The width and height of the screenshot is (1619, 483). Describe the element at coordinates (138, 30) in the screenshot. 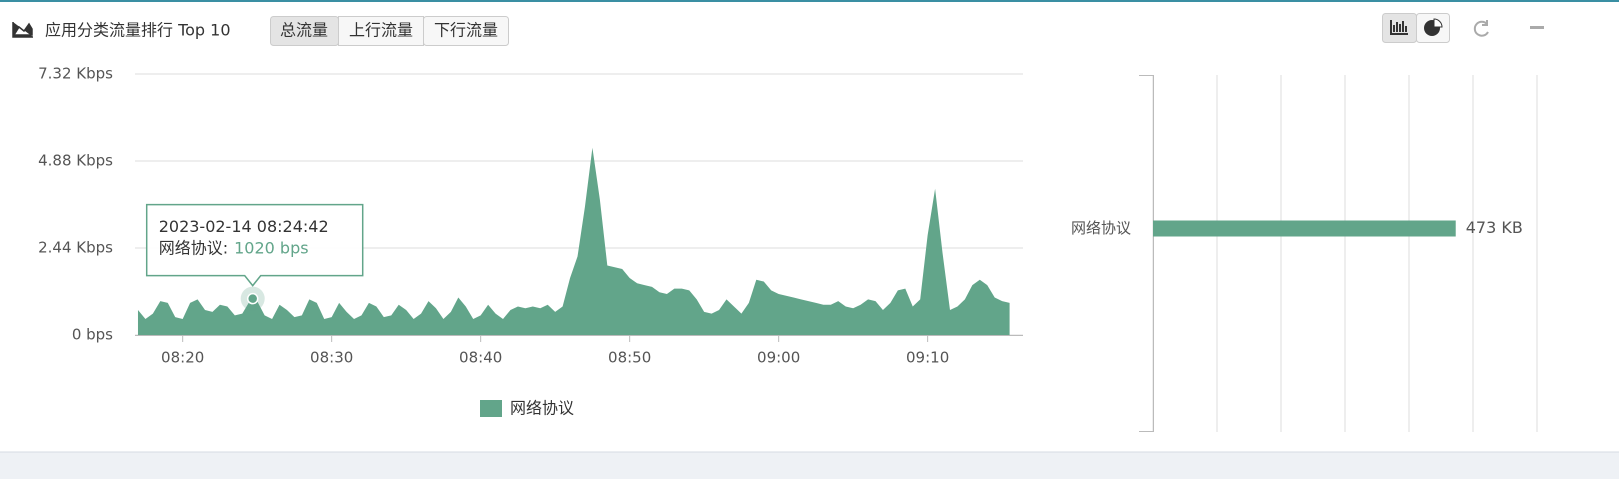

I see `panel-title: 应用分类流量排行 Top 10` at that location.